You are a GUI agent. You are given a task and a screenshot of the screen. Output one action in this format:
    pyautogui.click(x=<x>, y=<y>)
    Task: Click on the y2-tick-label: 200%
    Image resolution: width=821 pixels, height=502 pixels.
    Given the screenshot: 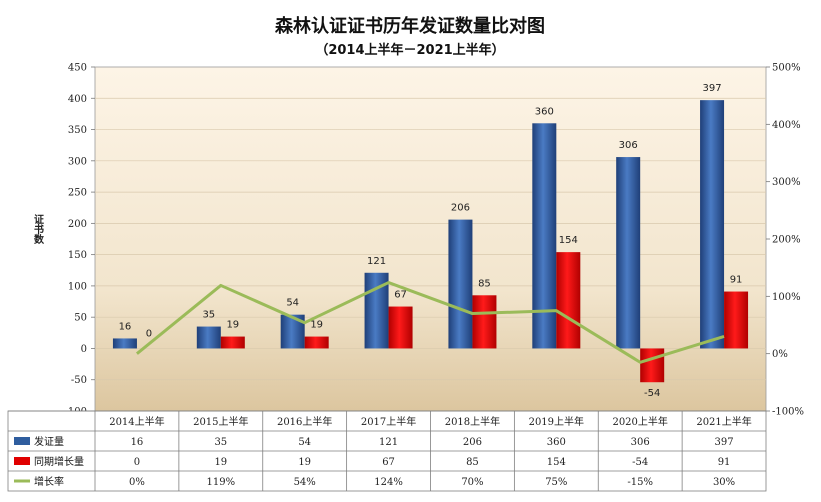 What is the action you would take?
    pyautogui.click(x=786, y=240)
    